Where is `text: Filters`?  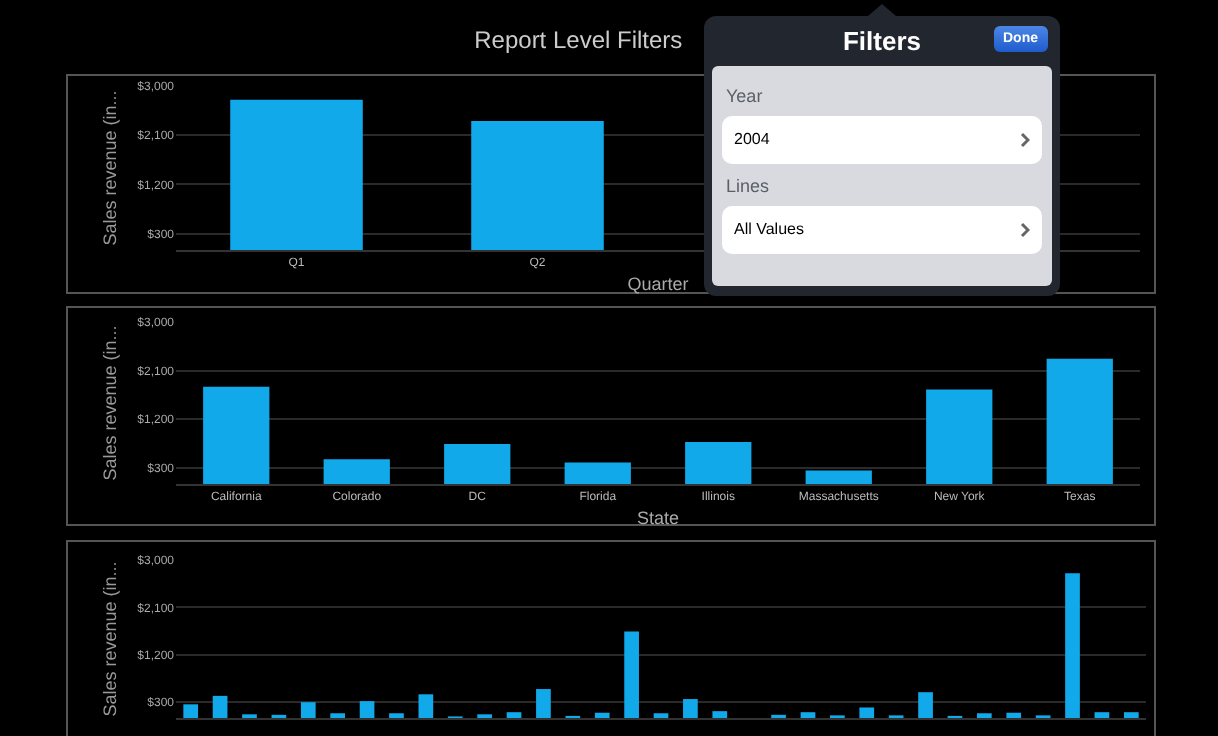 text: Filters is located at coordinates (881, 41).